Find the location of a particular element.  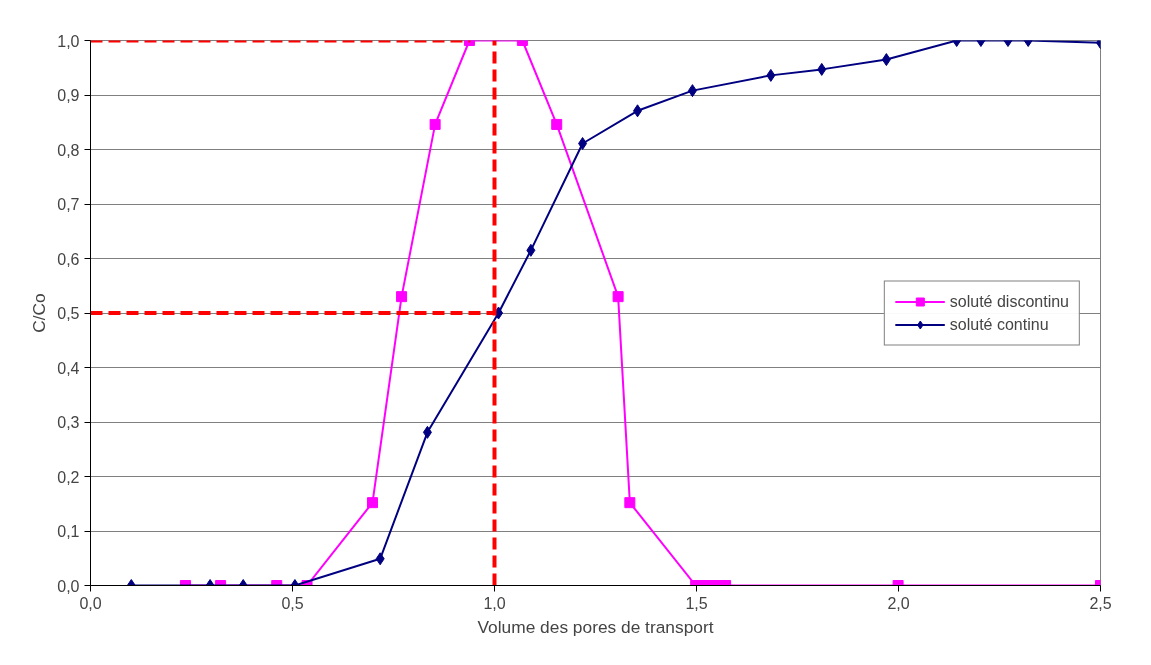

y-tick-label: 0,2 is located at coordinates (68, 477).